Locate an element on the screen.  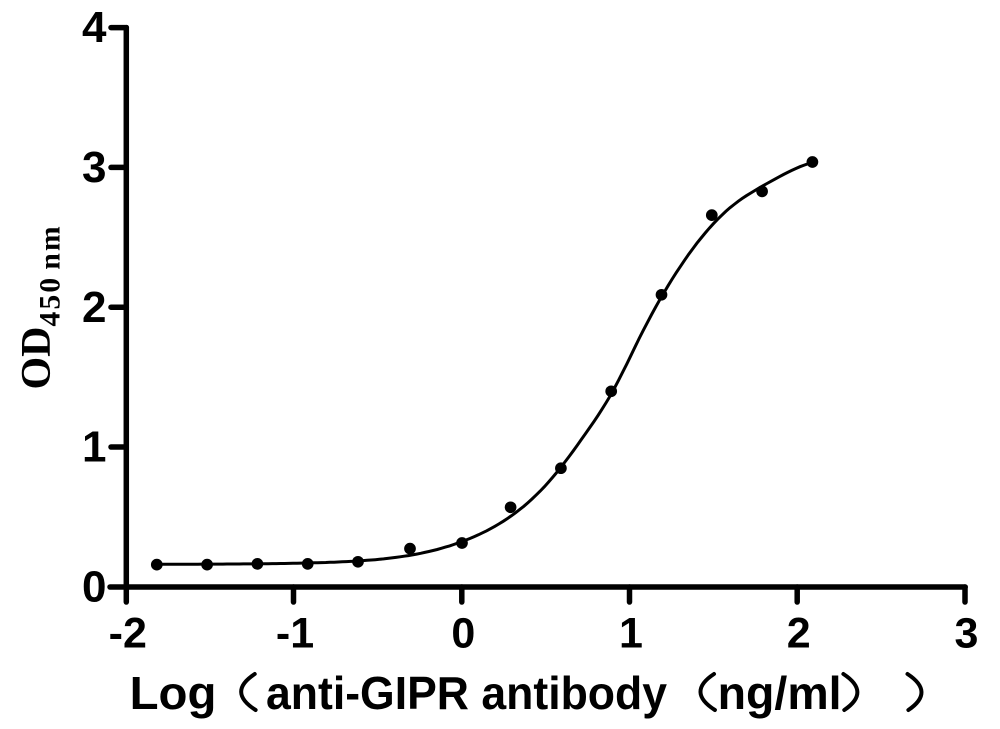
svg-text: -1 is located at coordinates (295, 634).